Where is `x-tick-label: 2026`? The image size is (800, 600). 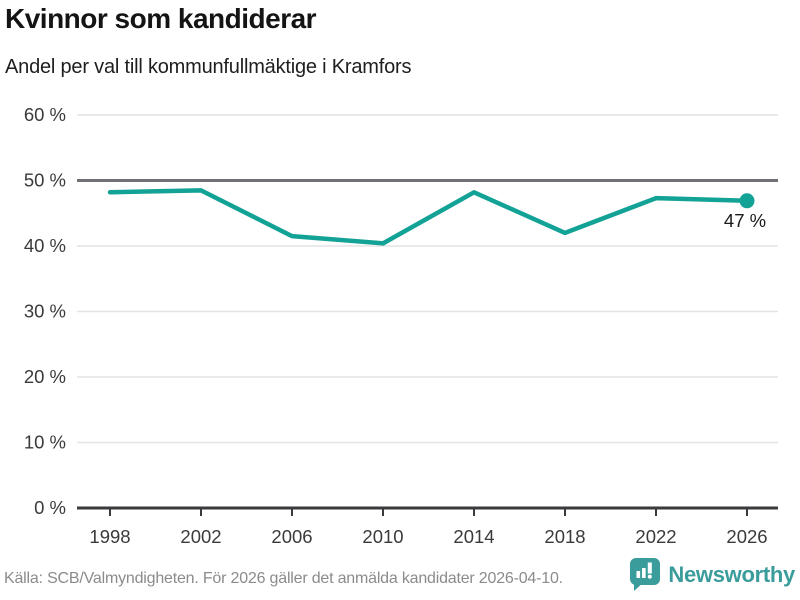 x-tick-label: 2026 is located at coordinates (746, 536).